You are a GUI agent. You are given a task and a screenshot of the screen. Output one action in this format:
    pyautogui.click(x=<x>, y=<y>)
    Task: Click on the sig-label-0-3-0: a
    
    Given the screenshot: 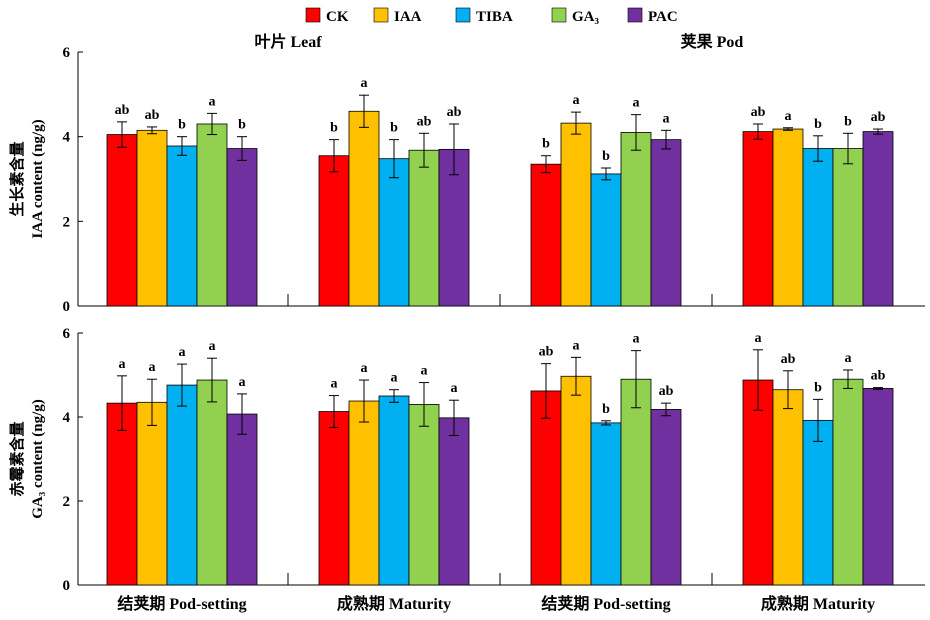 What is the action you would take?
    pyautogui.click(x=212, y=101)
    